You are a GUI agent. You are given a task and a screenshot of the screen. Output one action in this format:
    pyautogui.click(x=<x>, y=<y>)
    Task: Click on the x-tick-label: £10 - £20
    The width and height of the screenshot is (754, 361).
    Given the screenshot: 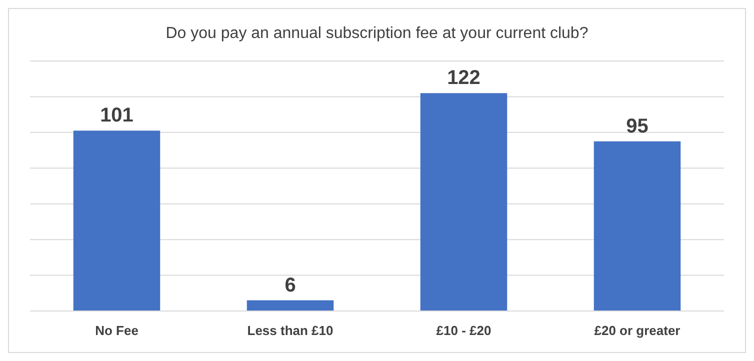 What is the action you would take?
    pyautogui.click(x=464, y=330)
    